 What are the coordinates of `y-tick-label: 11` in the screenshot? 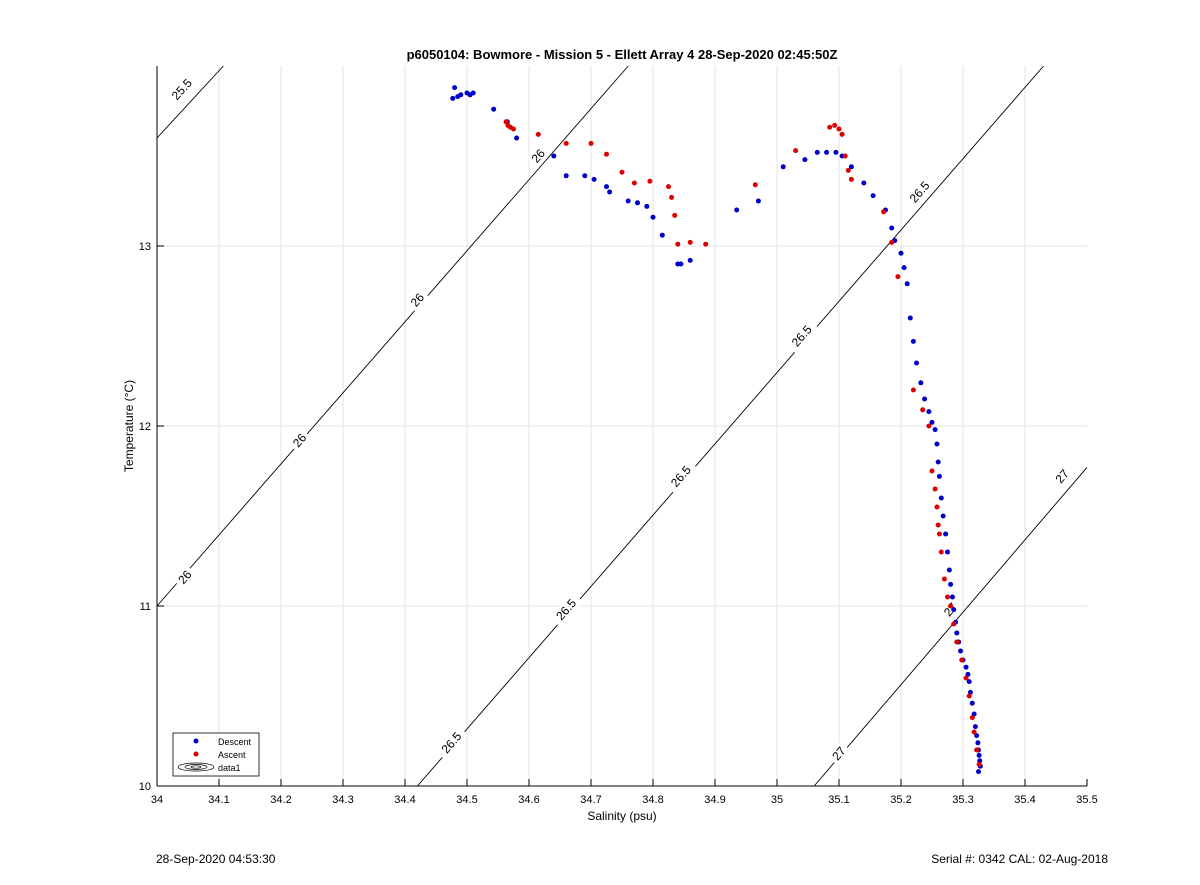 It's located at (145, 607).